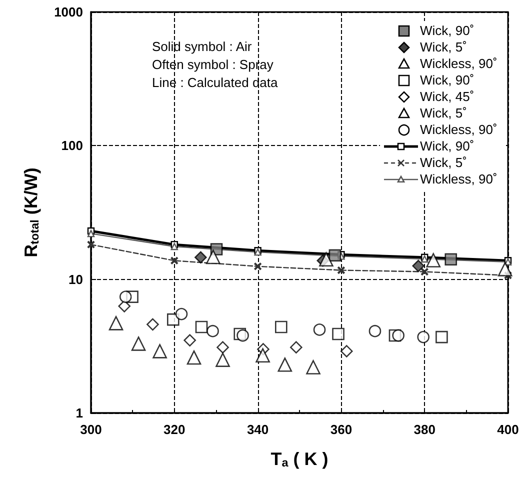 This screenshot has width=524, height=486. I want to click on y-tick-label: 1000, so click(68, 12).